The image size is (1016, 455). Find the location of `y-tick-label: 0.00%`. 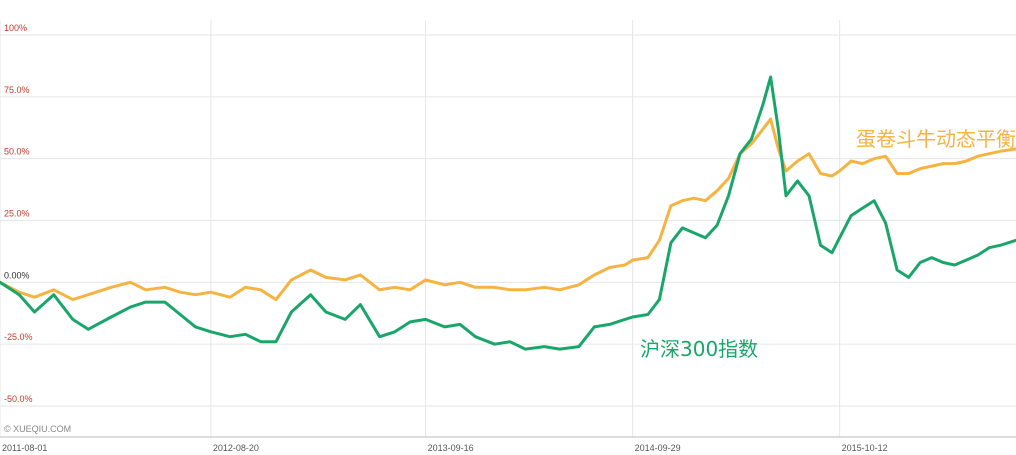

y-tick-label: 0.00% is located at coordinates (17, 275).